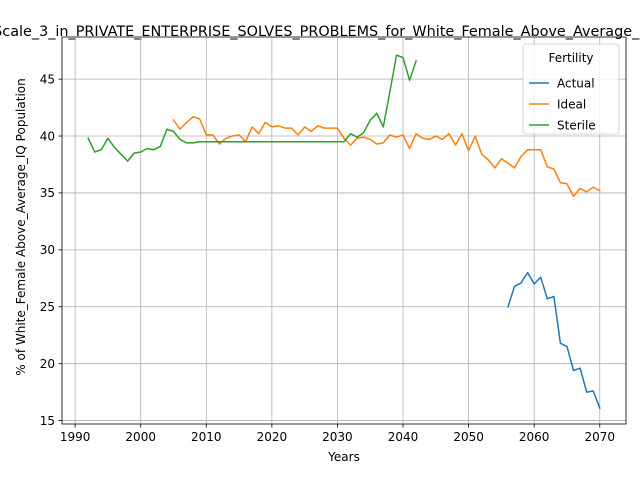  Describe the element at coordinates (47, 421) in the screenshot. I see `y-tick-label: 15` at that location.